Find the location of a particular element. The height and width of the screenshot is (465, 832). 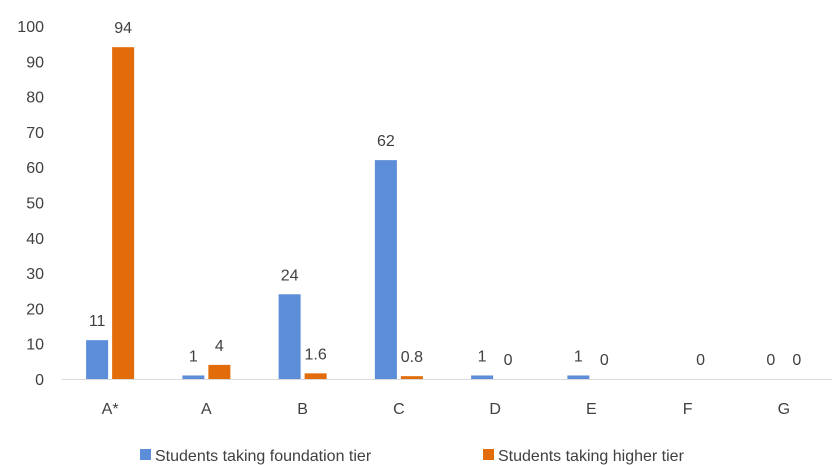

x-category-label: C is located at coordinates (399, 409).